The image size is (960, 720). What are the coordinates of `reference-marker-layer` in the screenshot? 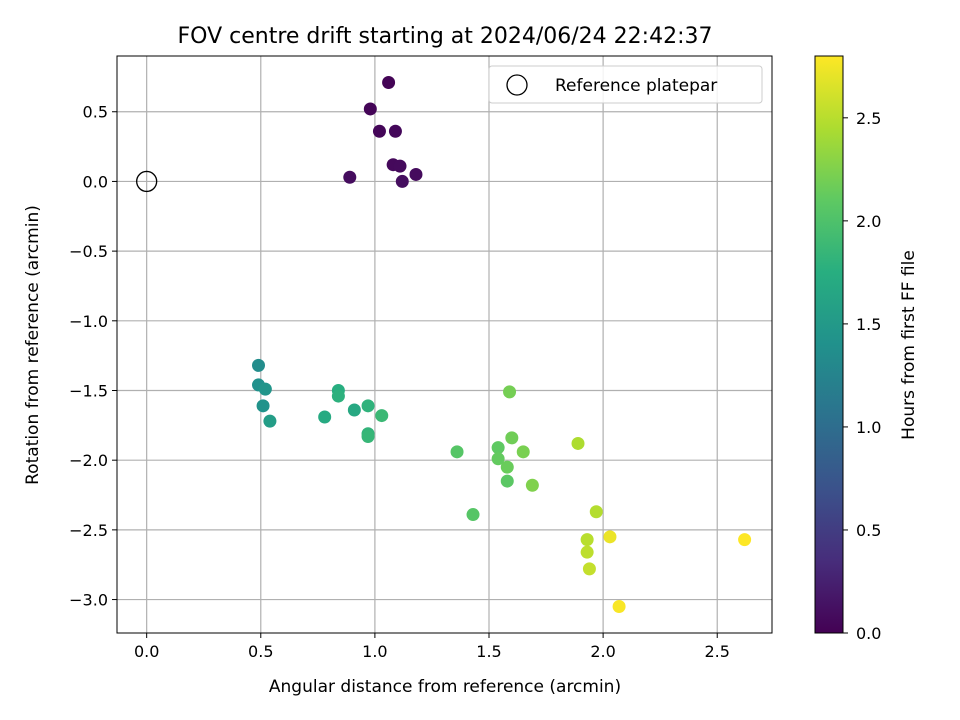 It's located at (147, 181).